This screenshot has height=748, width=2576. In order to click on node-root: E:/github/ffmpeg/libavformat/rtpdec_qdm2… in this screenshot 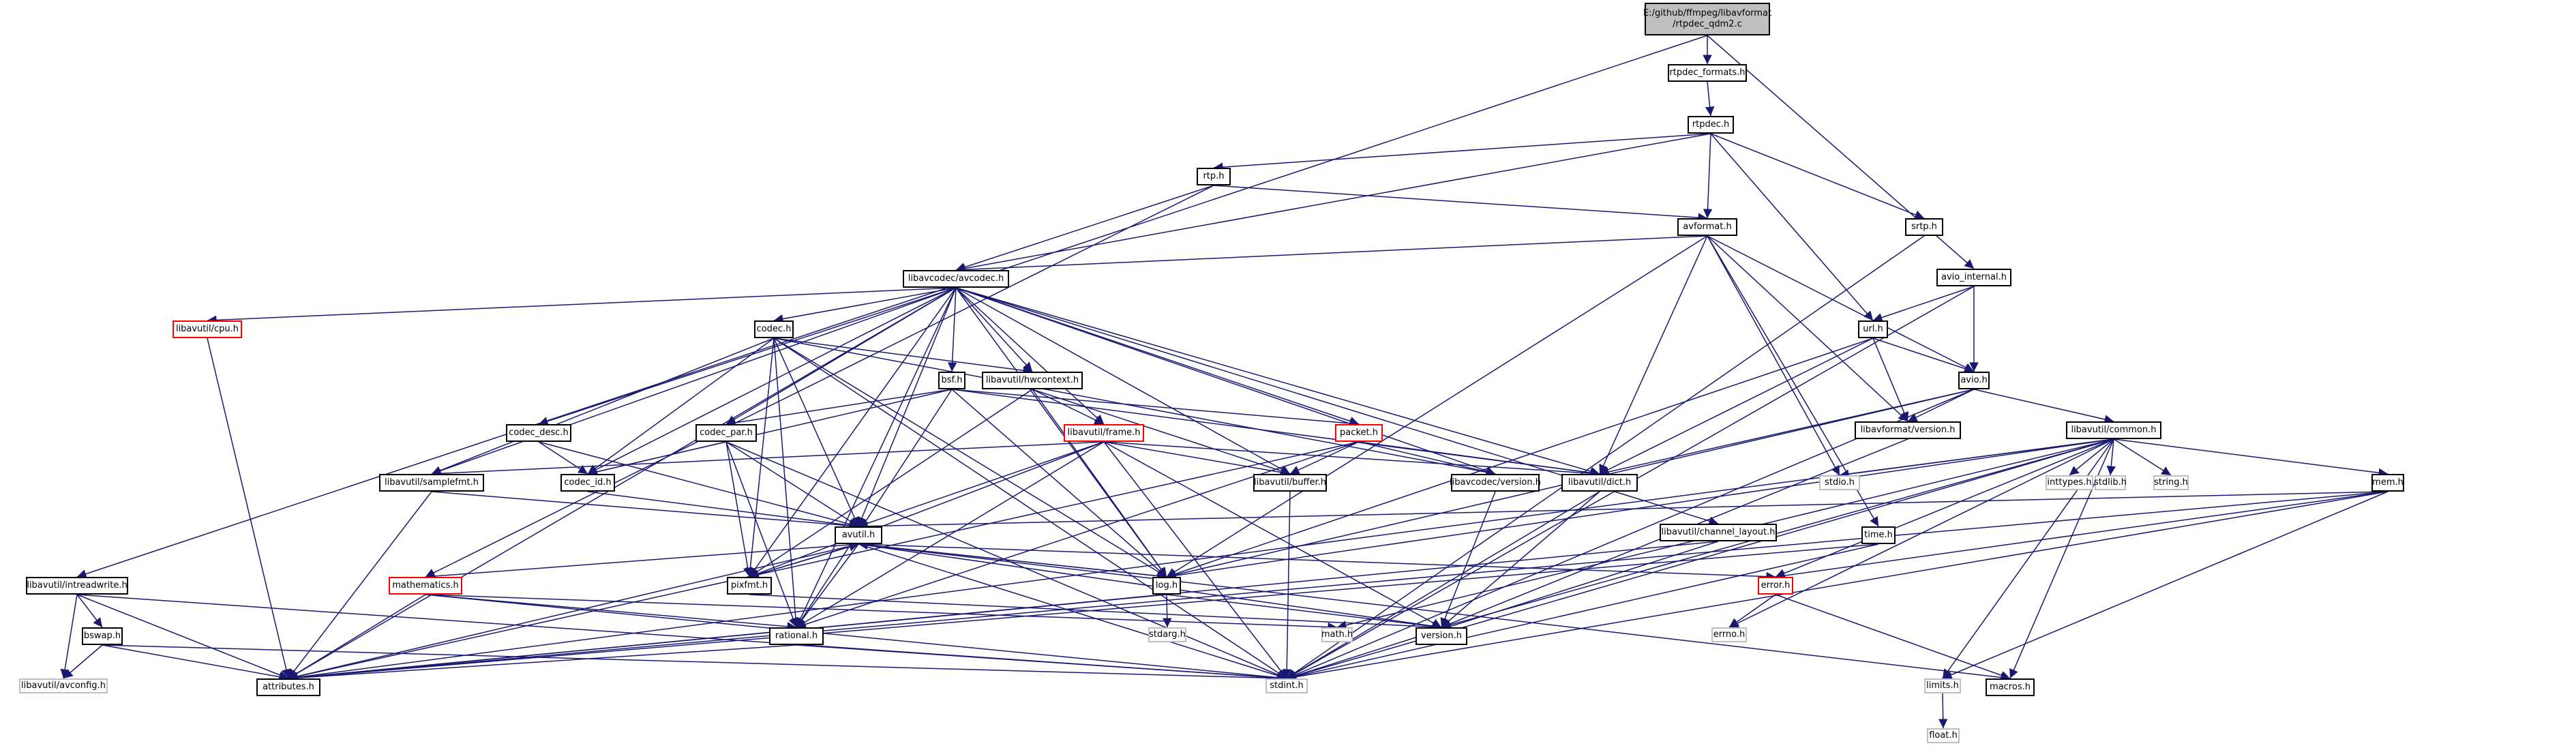, I will do `click(1707, 19)`.